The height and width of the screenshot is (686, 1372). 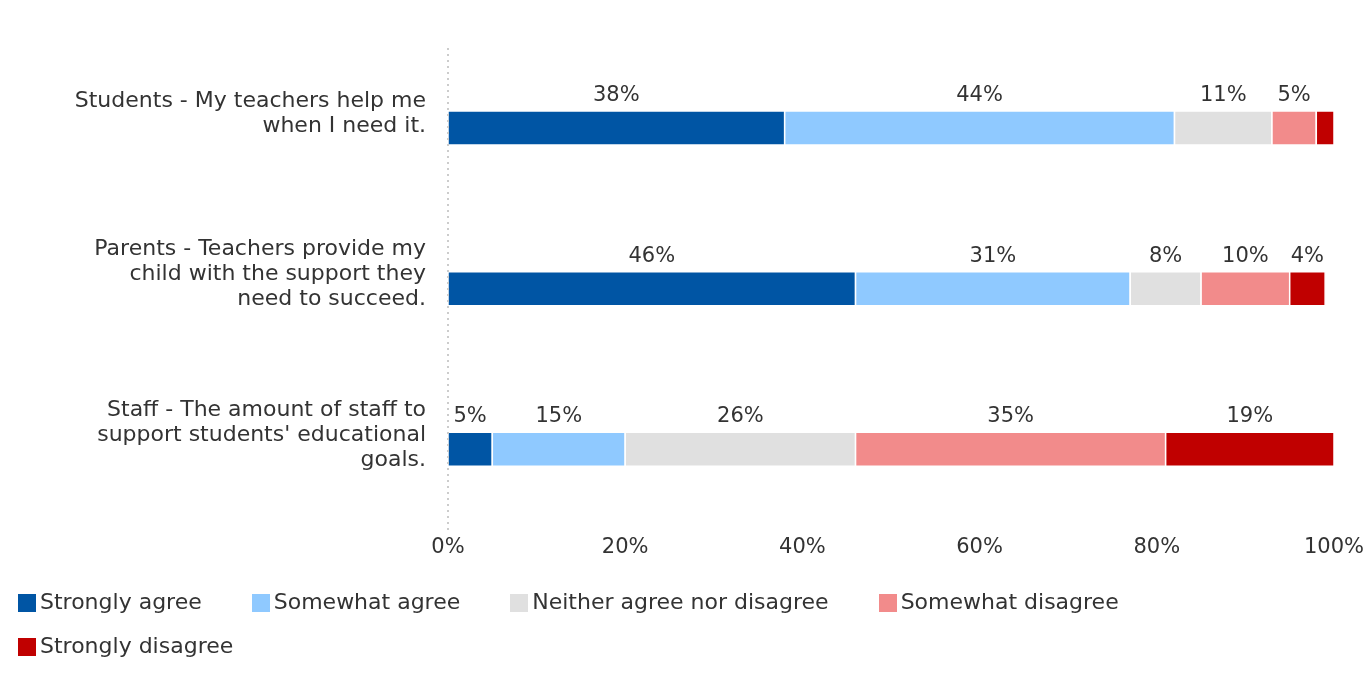 I want to click on data-label: 19%, so click(x=1250, y=415).